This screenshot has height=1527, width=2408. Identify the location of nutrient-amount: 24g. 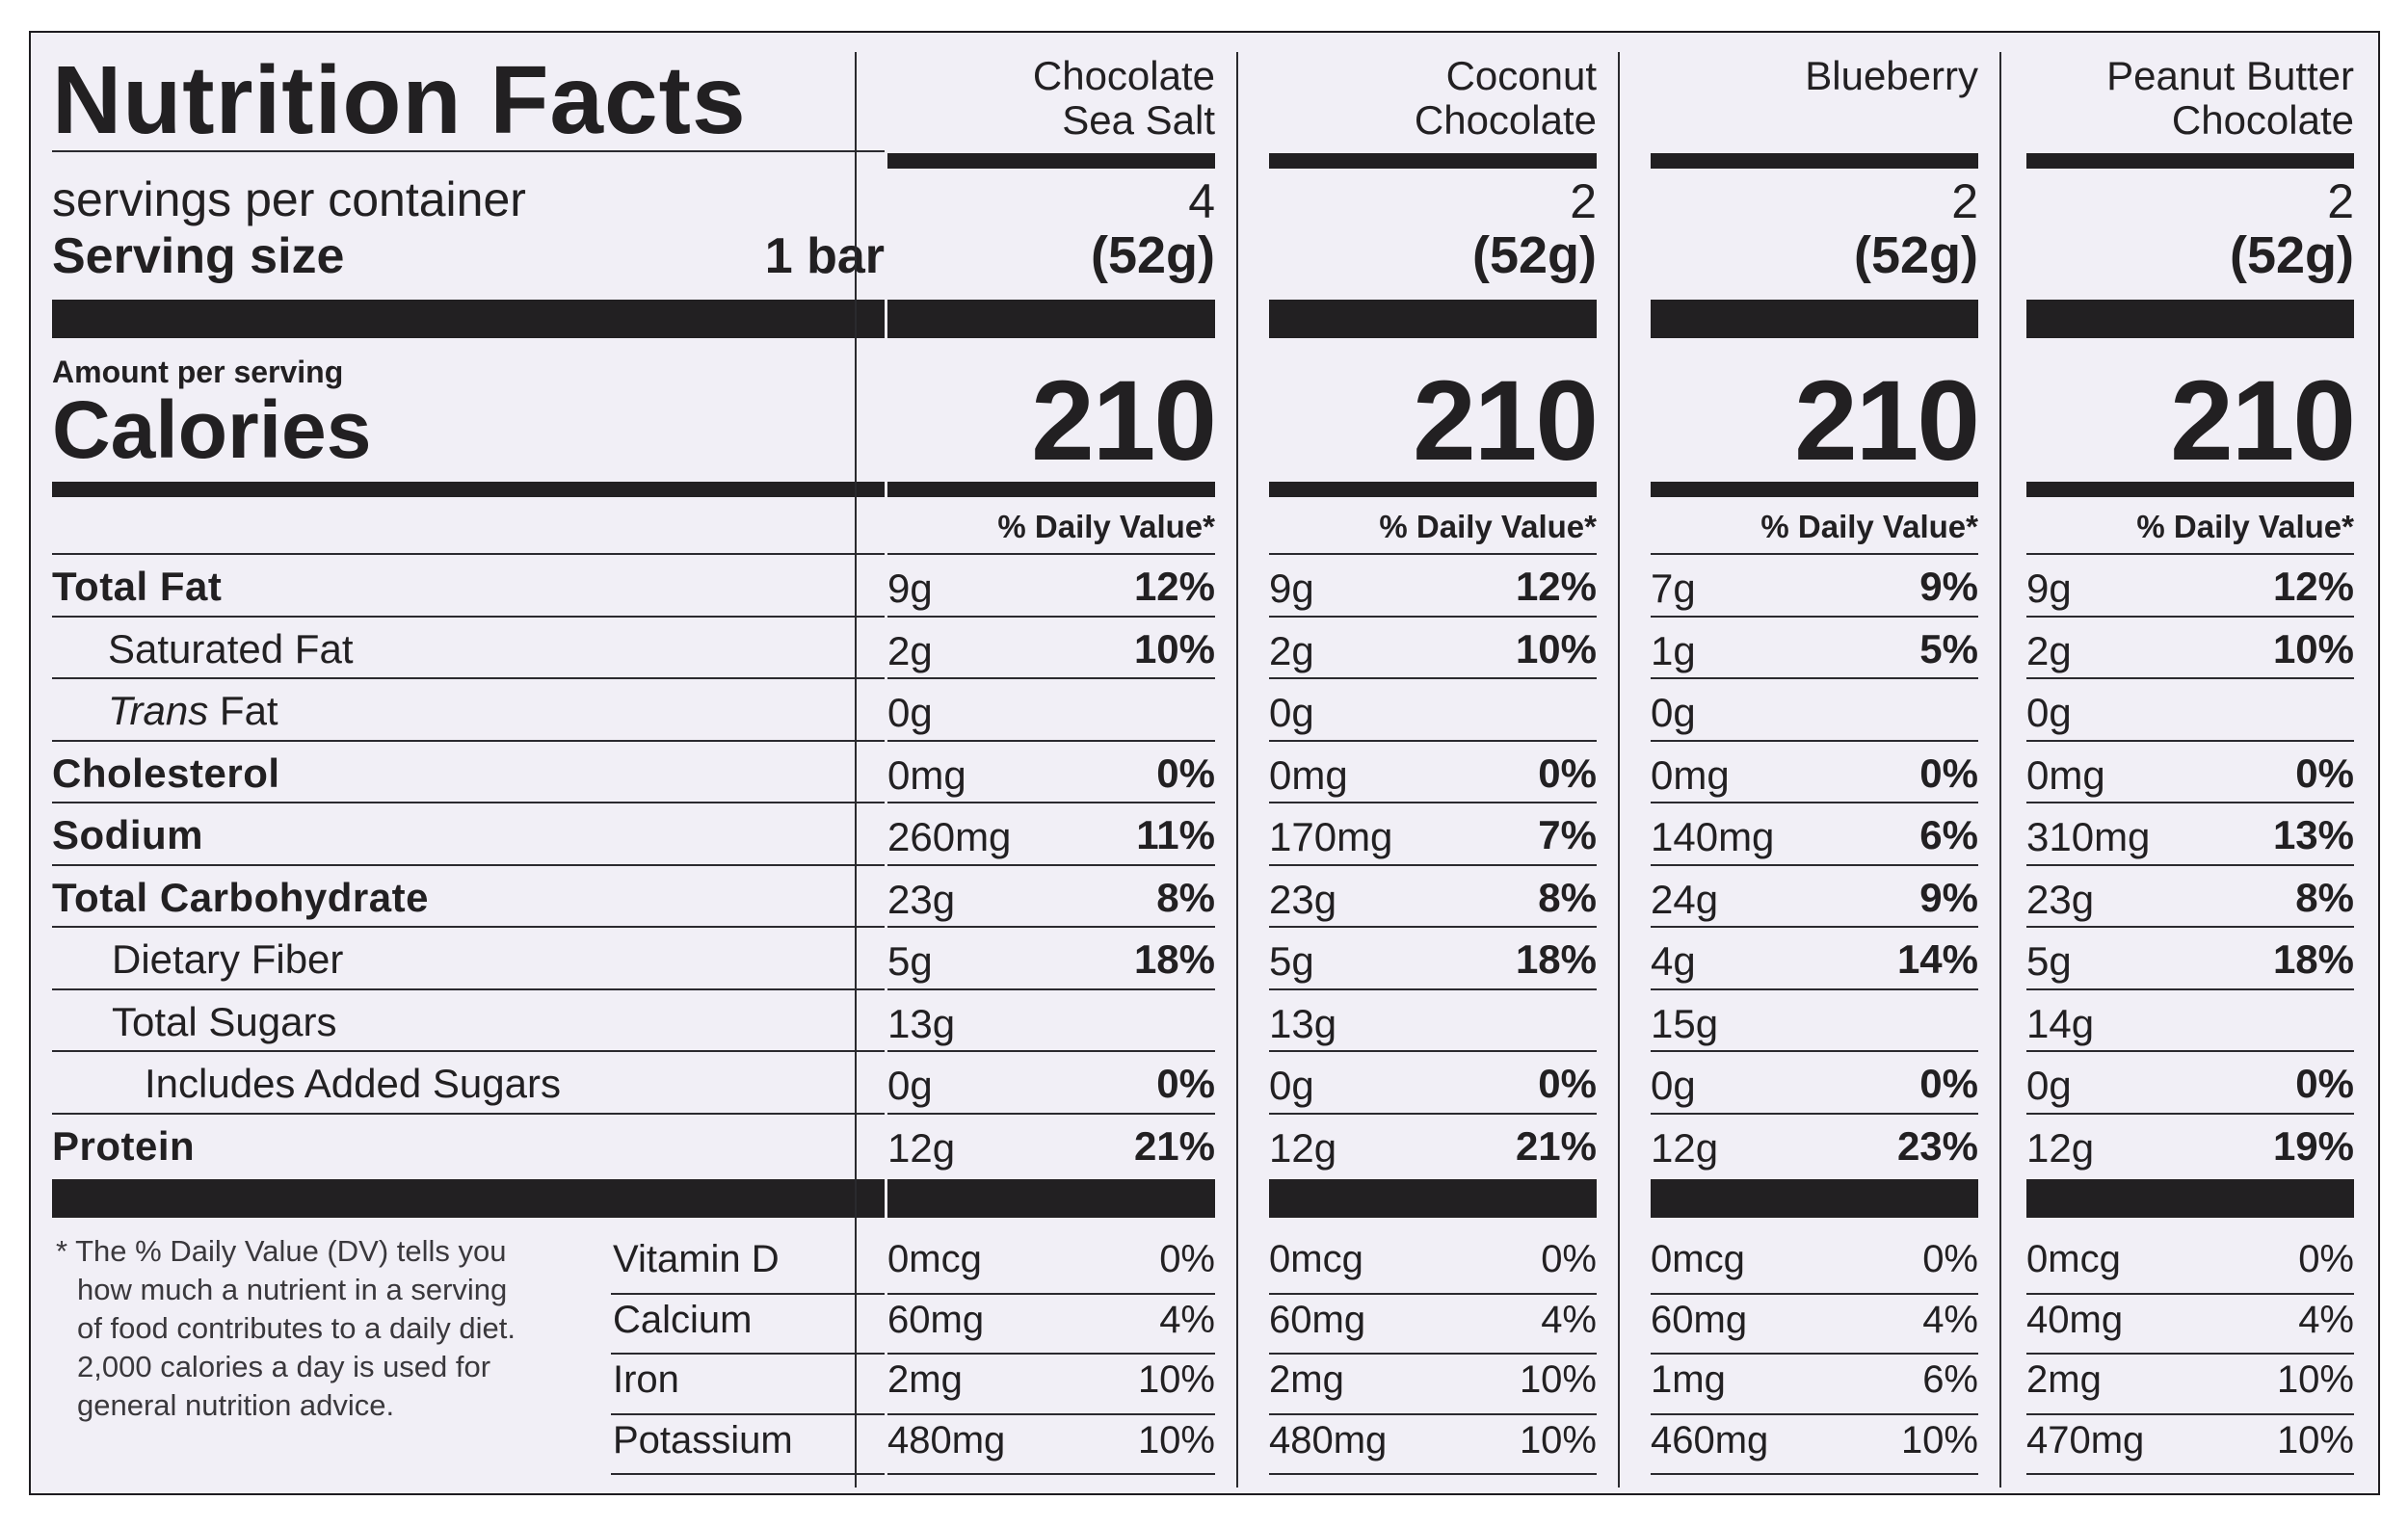
(1685, 899).